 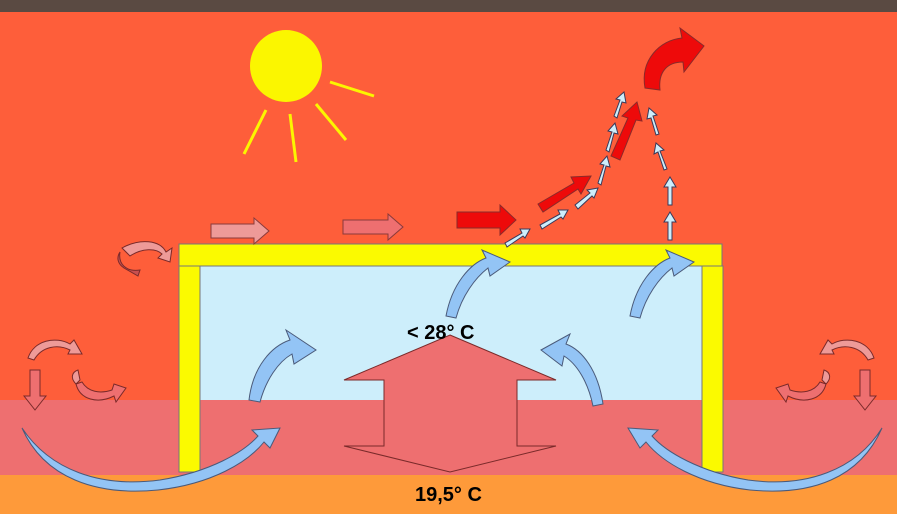 I want to click on top-photo-strip, so click(x=448, y=6).